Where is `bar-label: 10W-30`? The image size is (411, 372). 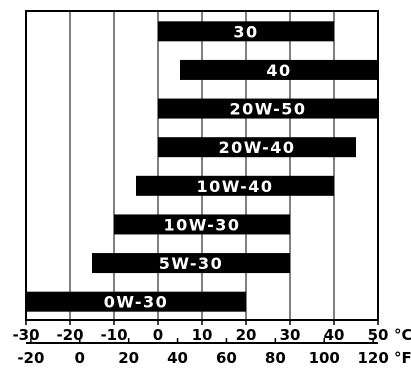 bar-label: 10W-30 is located at coordinates (201, 224).